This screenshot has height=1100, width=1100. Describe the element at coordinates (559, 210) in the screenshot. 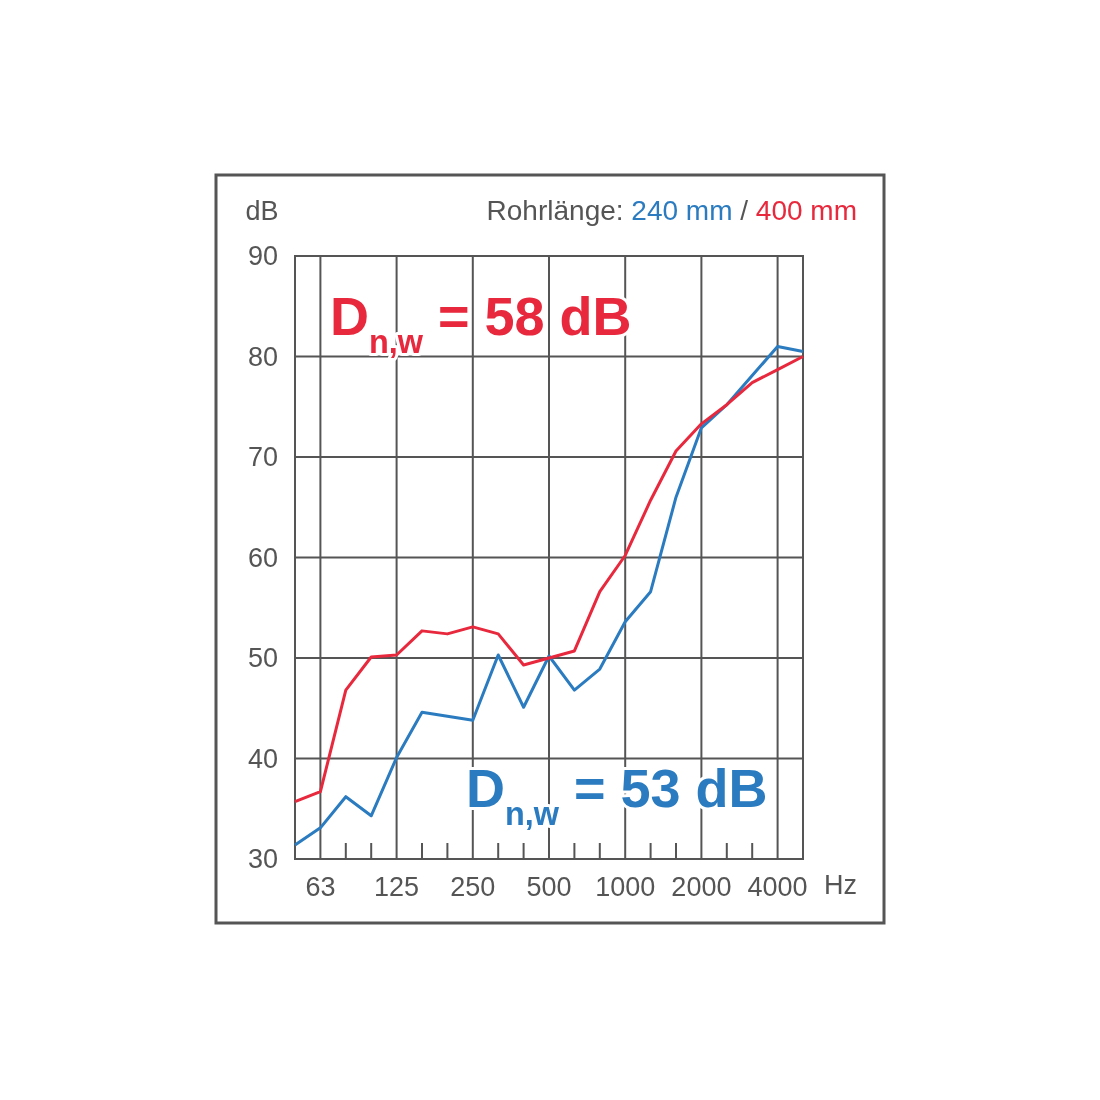

I see `legend-title: Rohrlänge:` at that location.